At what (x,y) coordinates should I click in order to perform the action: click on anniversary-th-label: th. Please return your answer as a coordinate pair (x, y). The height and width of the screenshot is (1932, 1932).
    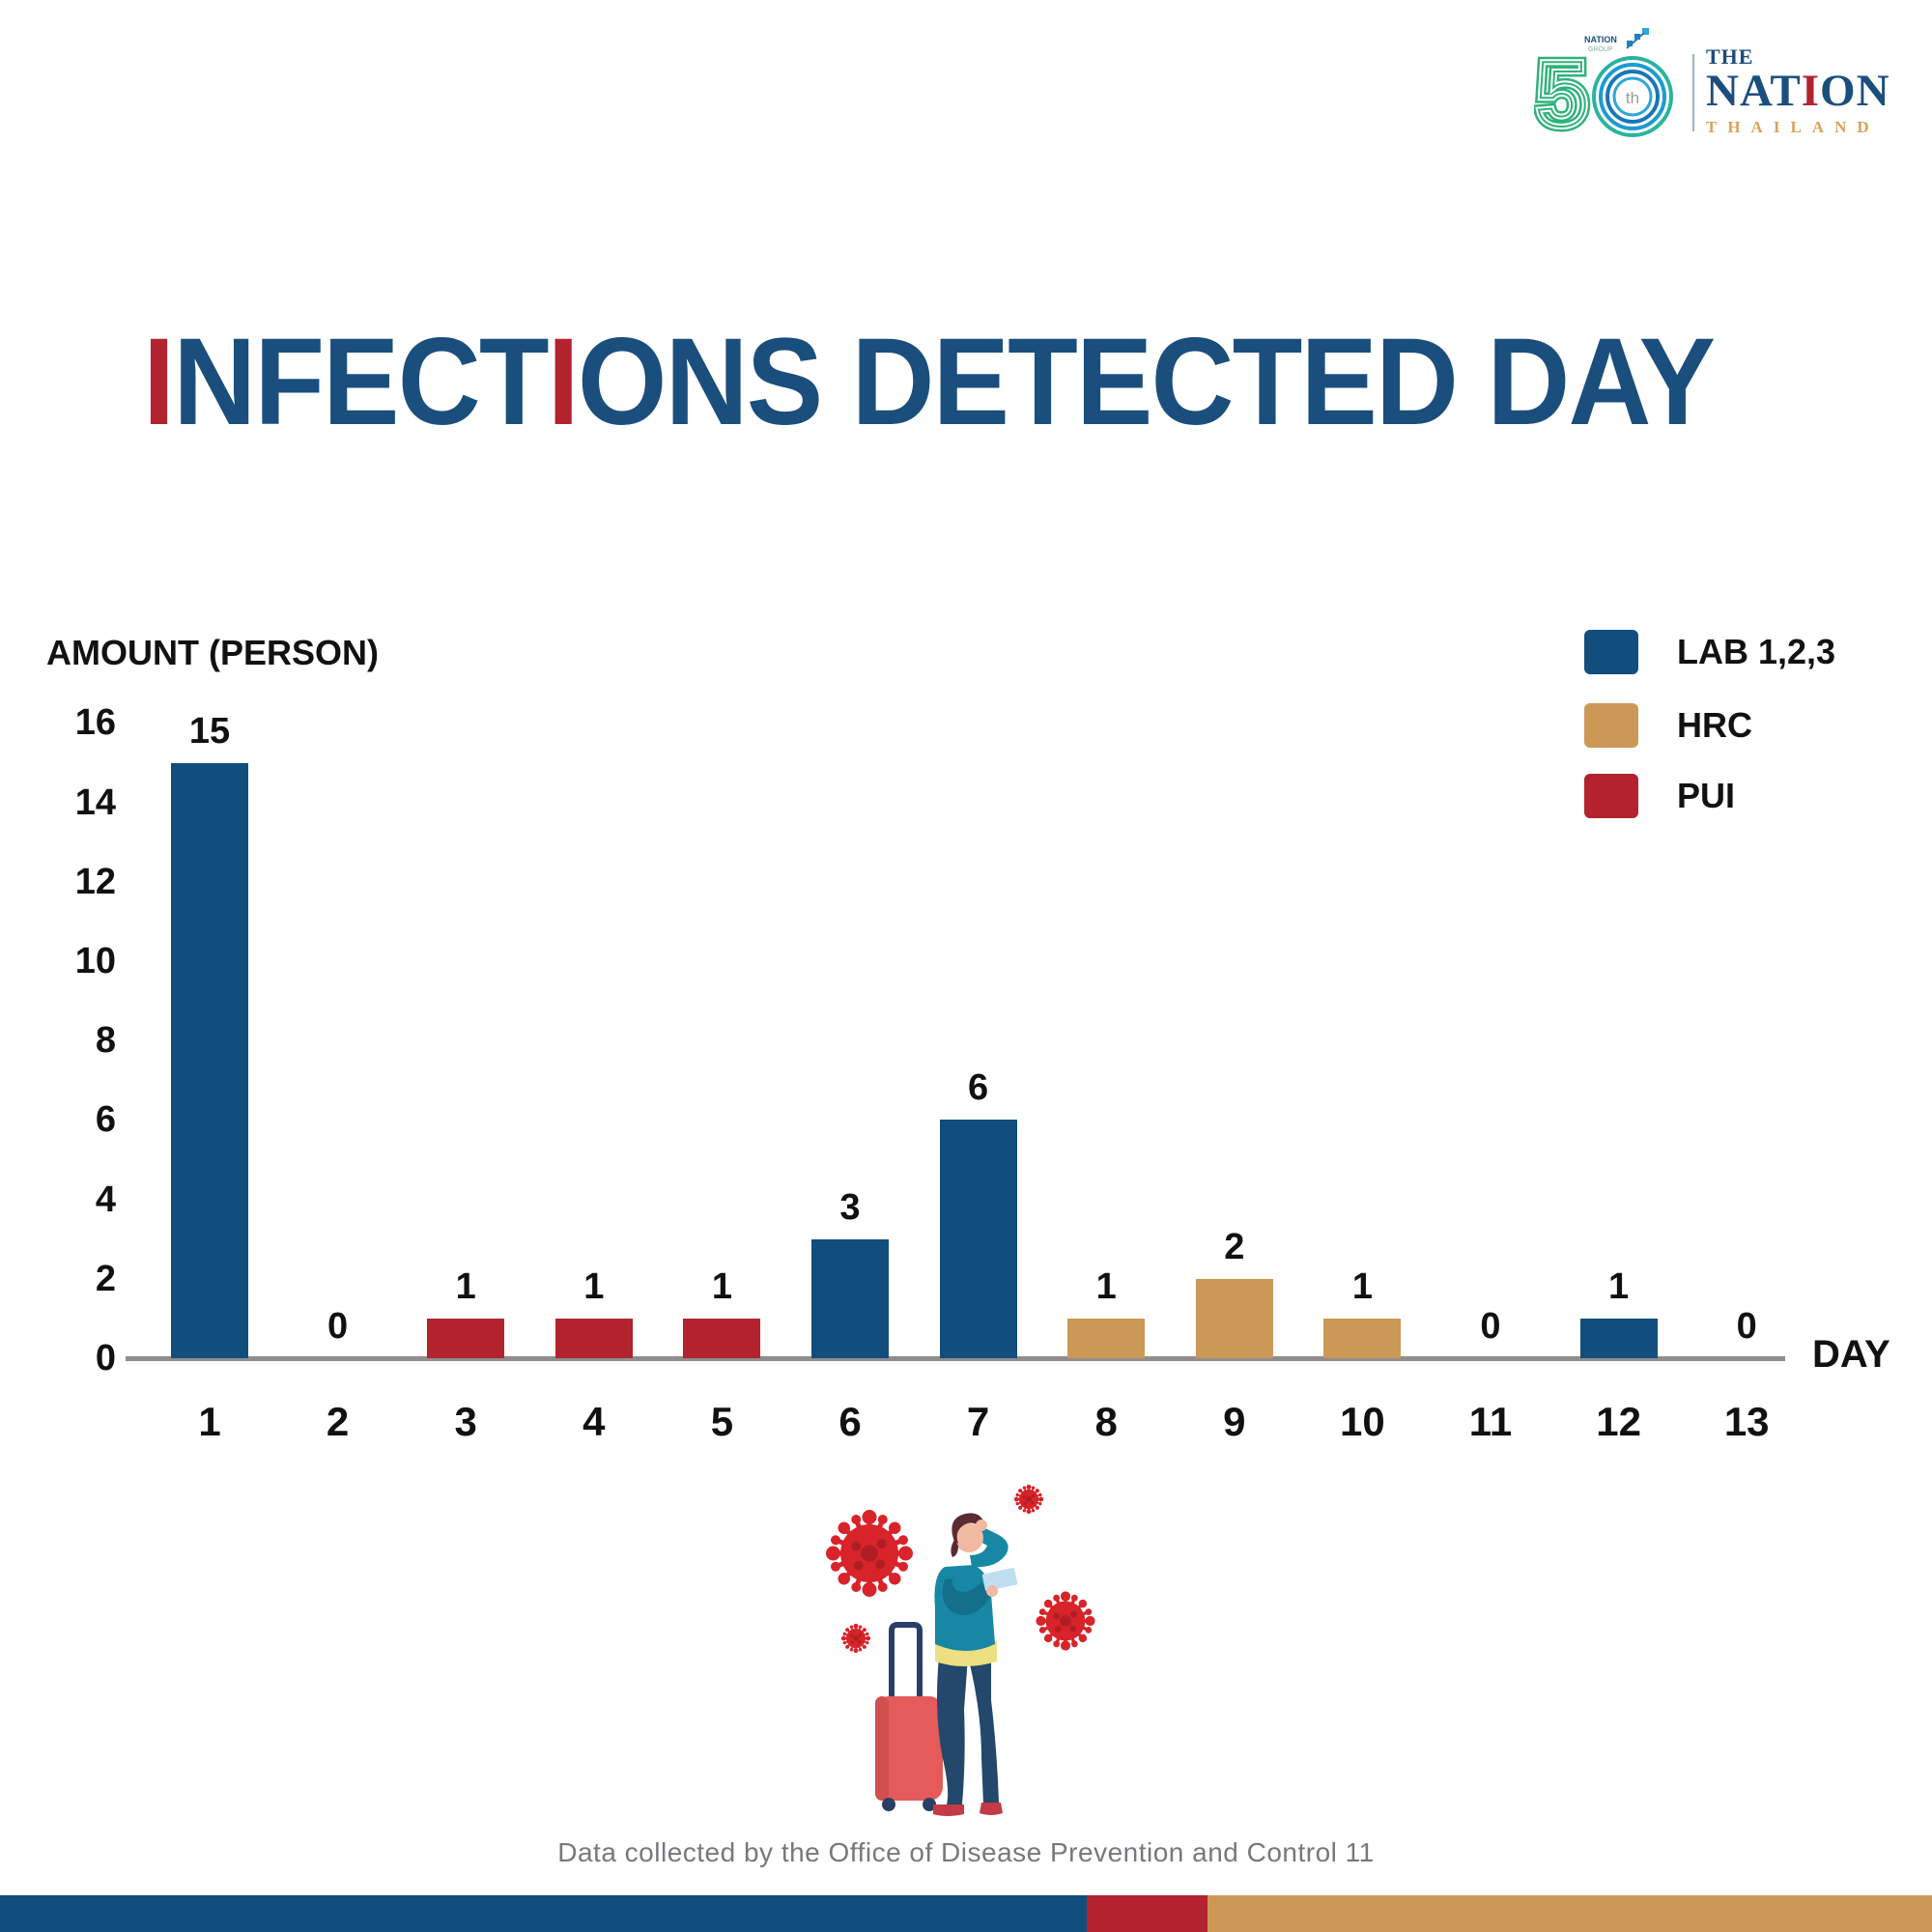
    Looking at the image, I should click on (1632, 98).